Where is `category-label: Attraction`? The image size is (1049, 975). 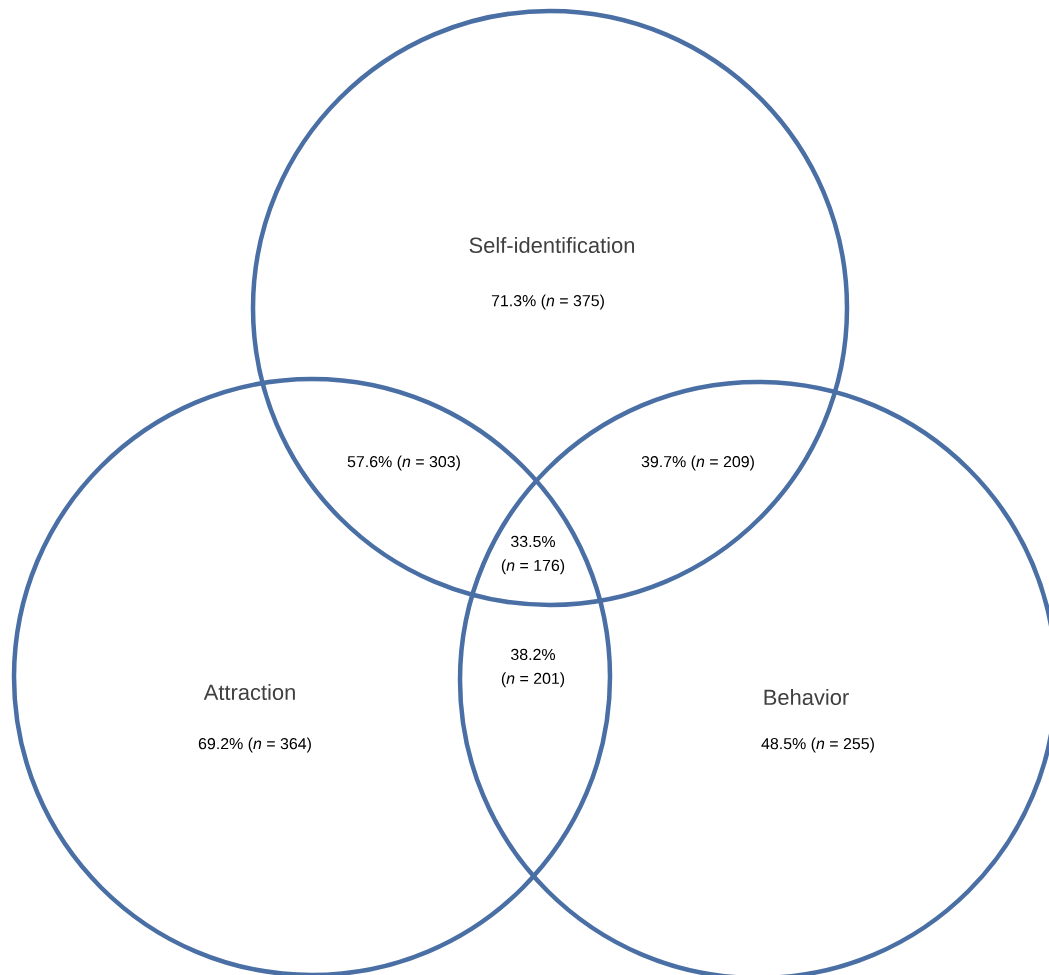 category-label: Attraction is located at coordinates (249, 692).